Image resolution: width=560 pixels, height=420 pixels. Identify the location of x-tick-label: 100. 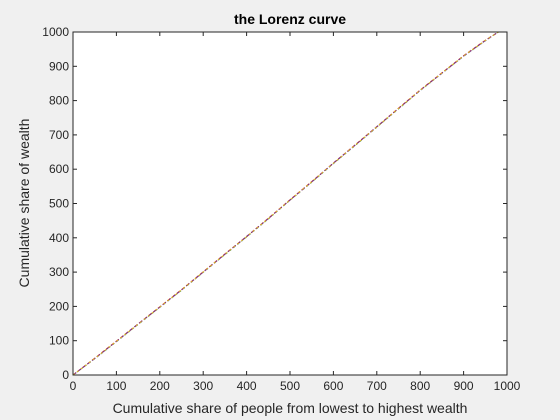
(116, 386).